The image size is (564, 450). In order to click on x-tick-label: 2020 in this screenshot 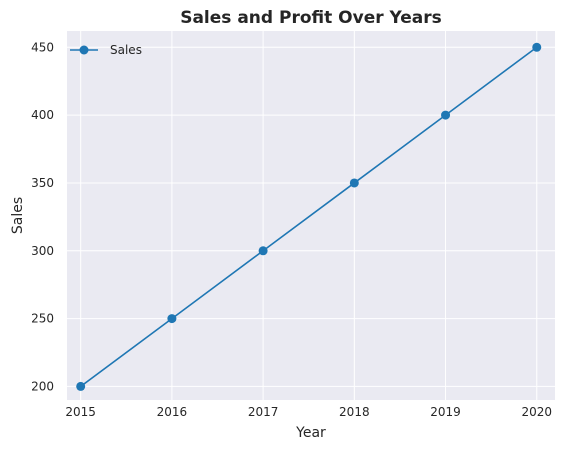, I will do `click(536, 412)`.